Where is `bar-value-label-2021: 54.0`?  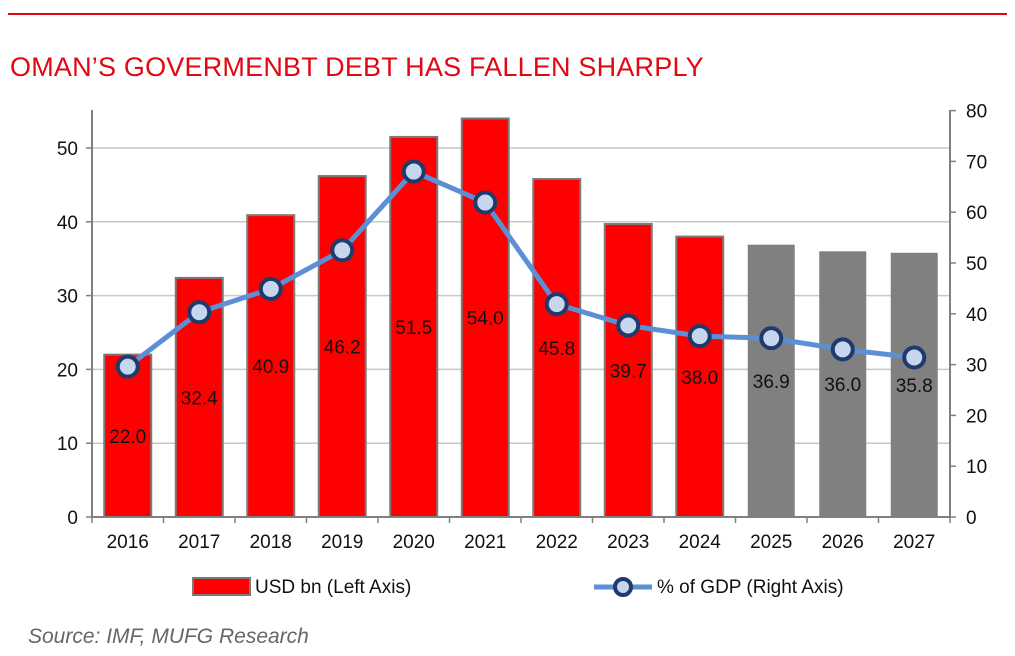 bar-value-label-2021: 54.0 is located at coordinates (485, 319).